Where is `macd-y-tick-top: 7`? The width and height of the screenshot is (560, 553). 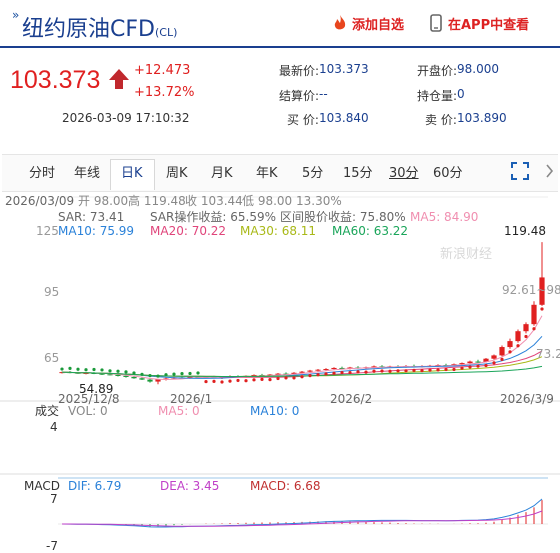 macd-y-tick-top: 7 is located at coordinates (54, 499).